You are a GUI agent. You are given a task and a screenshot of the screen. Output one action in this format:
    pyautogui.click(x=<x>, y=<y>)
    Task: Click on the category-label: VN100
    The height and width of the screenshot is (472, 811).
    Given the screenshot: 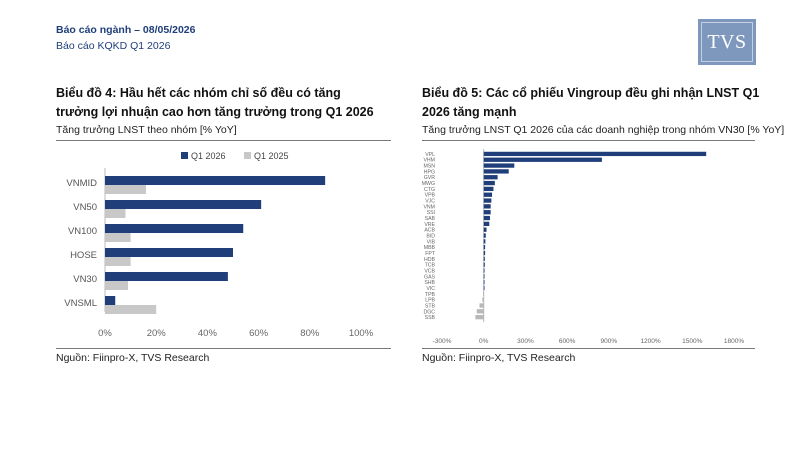 What is the action you would take?
    pyautogui.click(x=82, y=231)
    